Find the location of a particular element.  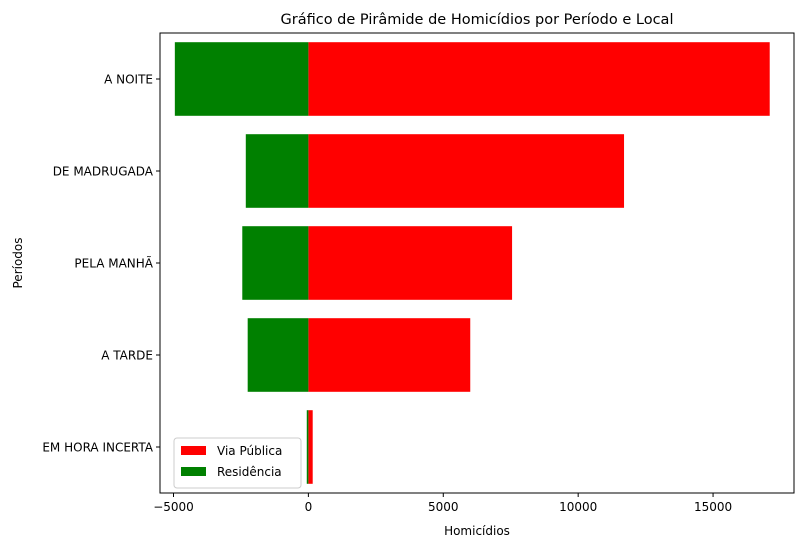

x-tick-label: 5000 is located at coordinates (443, 507).